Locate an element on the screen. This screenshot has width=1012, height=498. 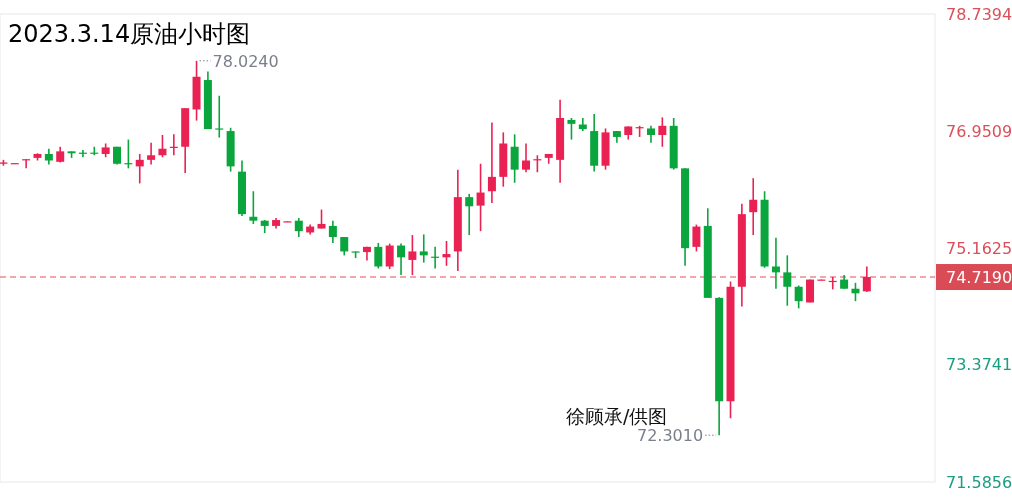
y-tick-label: 75.1625 is located at coordinates (979, 248).